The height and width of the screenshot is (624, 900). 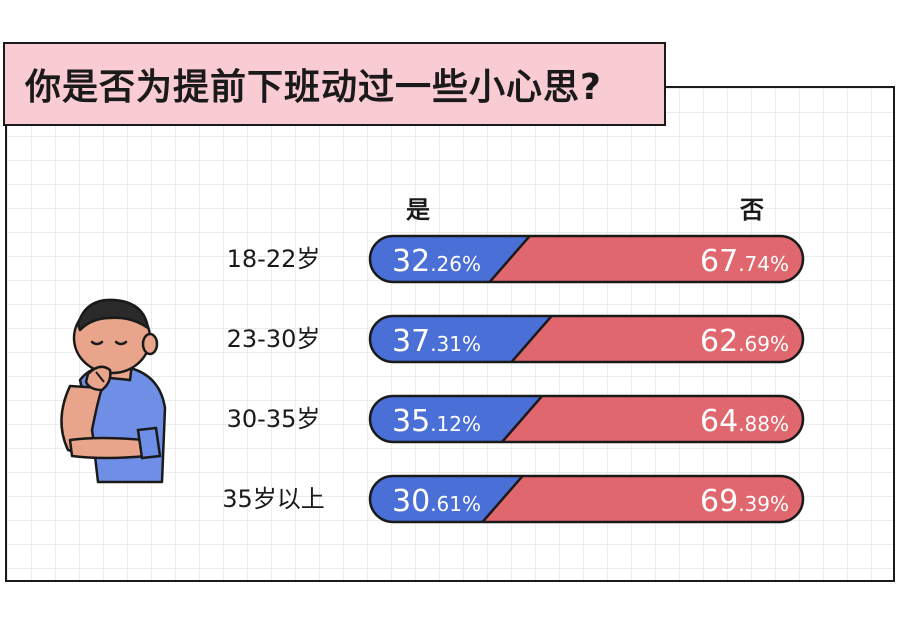 What do you see at coordinates (113, 391) in the screenshot?
I see `thinking-person-illustration` at bounding box center [113, 391].